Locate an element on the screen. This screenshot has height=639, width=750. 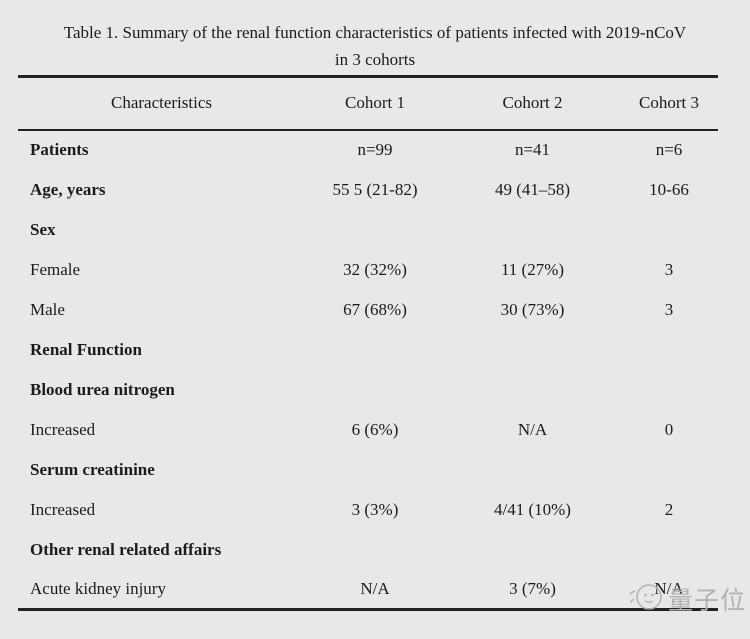
table-row: Serum creatinine is located at coordinates (368, 470).